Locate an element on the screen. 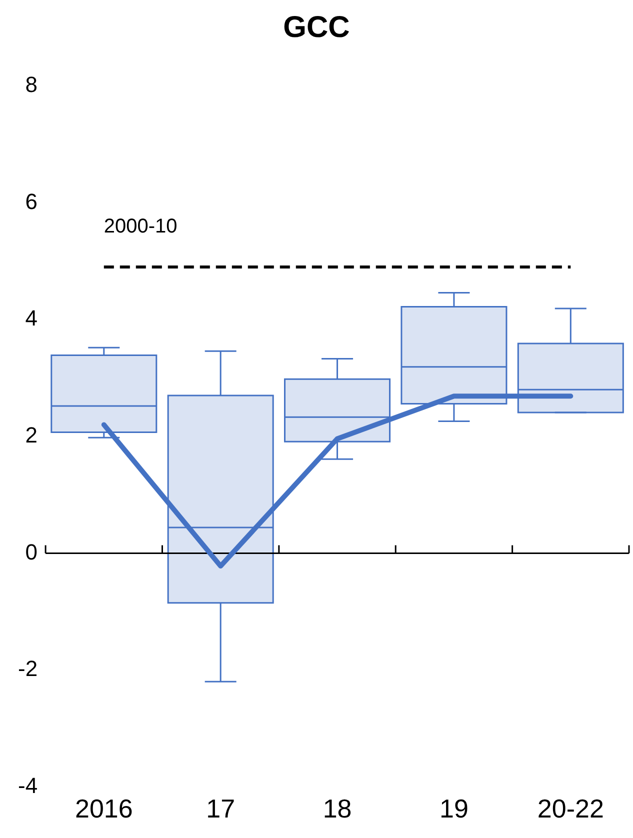  y-tick-label: -4 is located at coordinates (28, 785).